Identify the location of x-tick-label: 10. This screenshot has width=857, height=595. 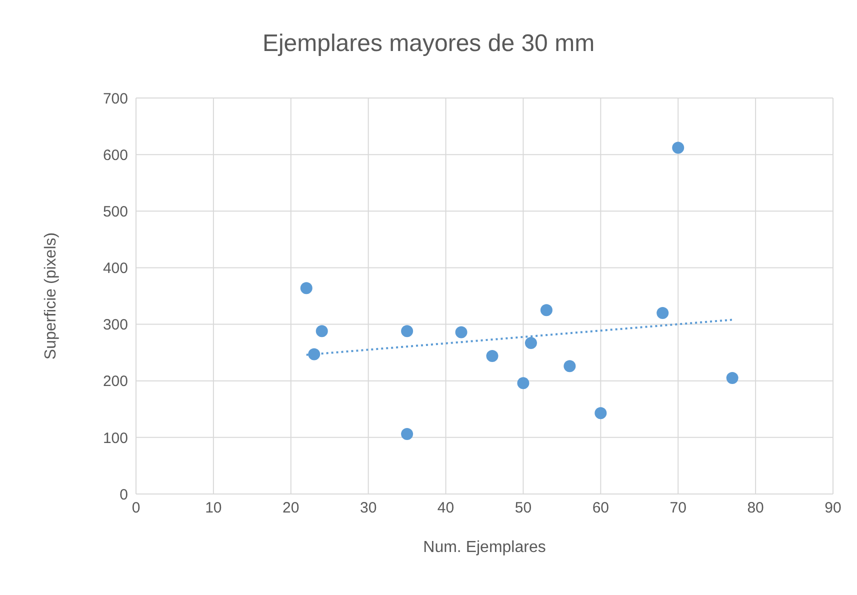
(213, 508).